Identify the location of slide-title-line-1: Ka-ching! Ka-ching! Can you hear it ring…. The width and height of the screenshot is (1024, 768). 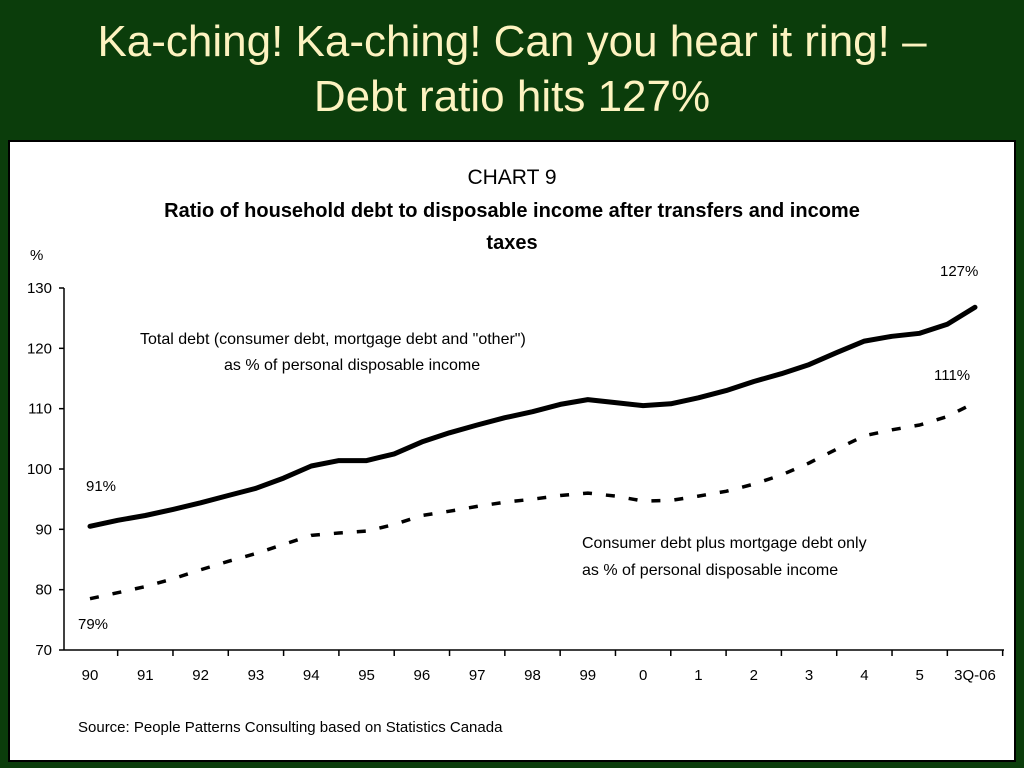
(512, 41).